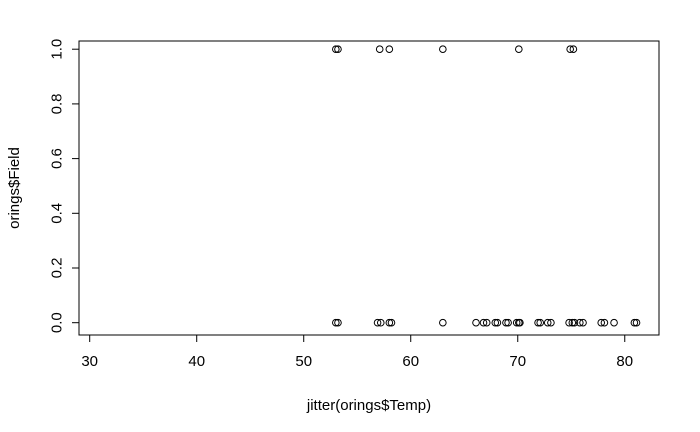  Describe the element at coordinates (57, 268) in the screenshot. I see `y-tick-label: 0.2` at that location.